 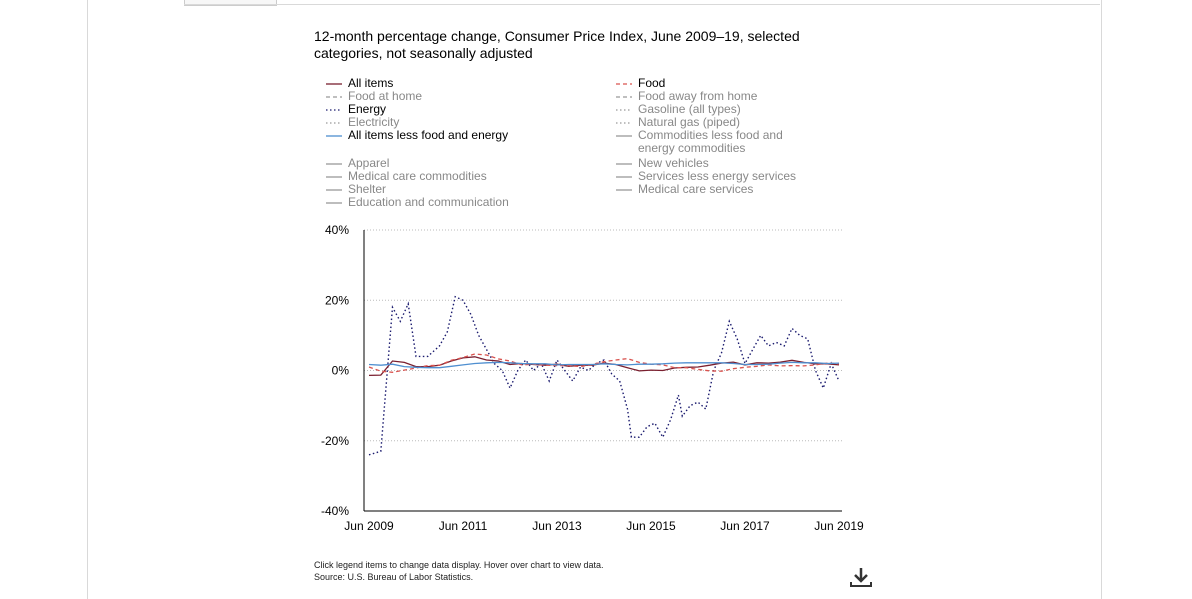 I want to click on legend-item-medical-care-services: Medical care services, so click(x=684, y=189).